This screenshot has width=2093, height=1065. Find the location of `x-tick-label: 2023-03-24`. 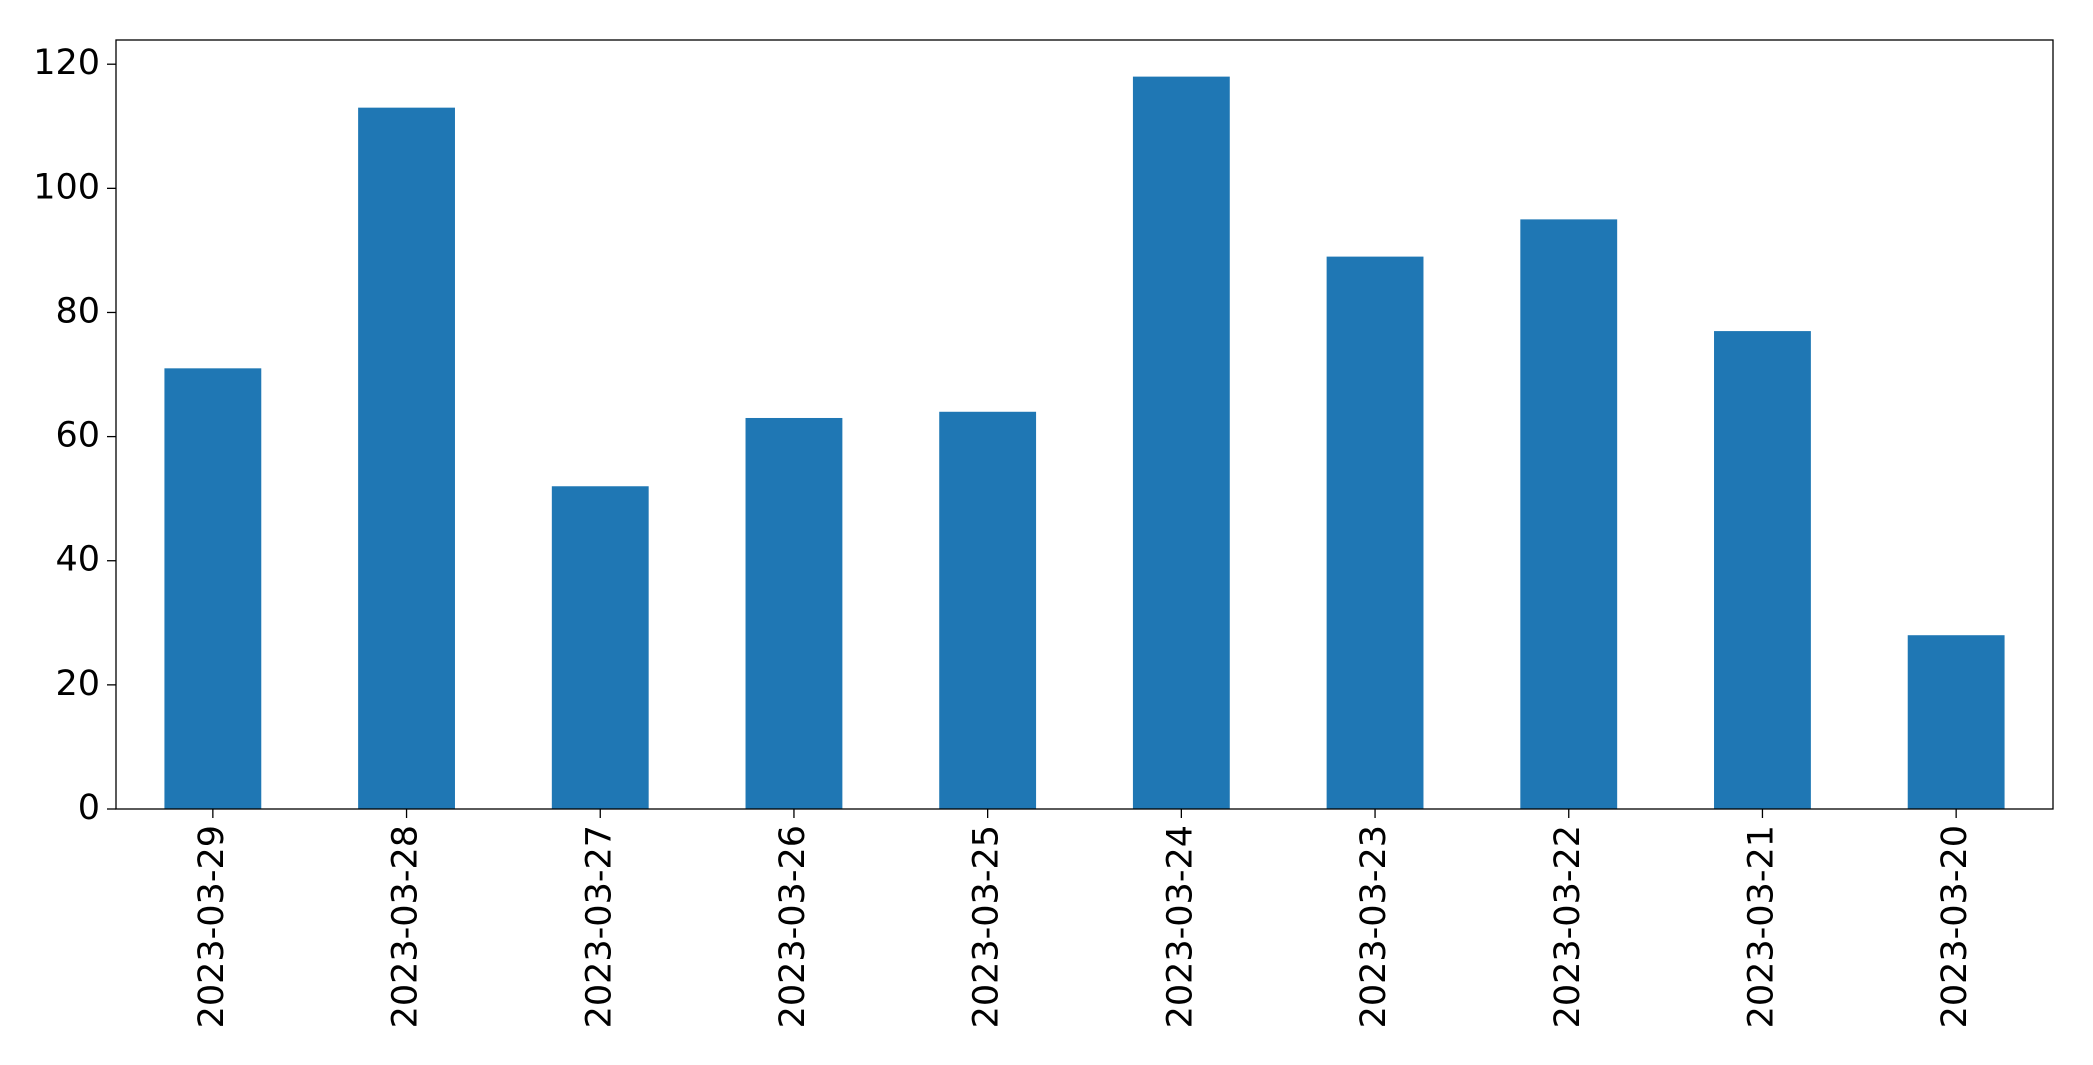

x-tick-label: 2023-03-24 is located at coordinates (1180, 926).